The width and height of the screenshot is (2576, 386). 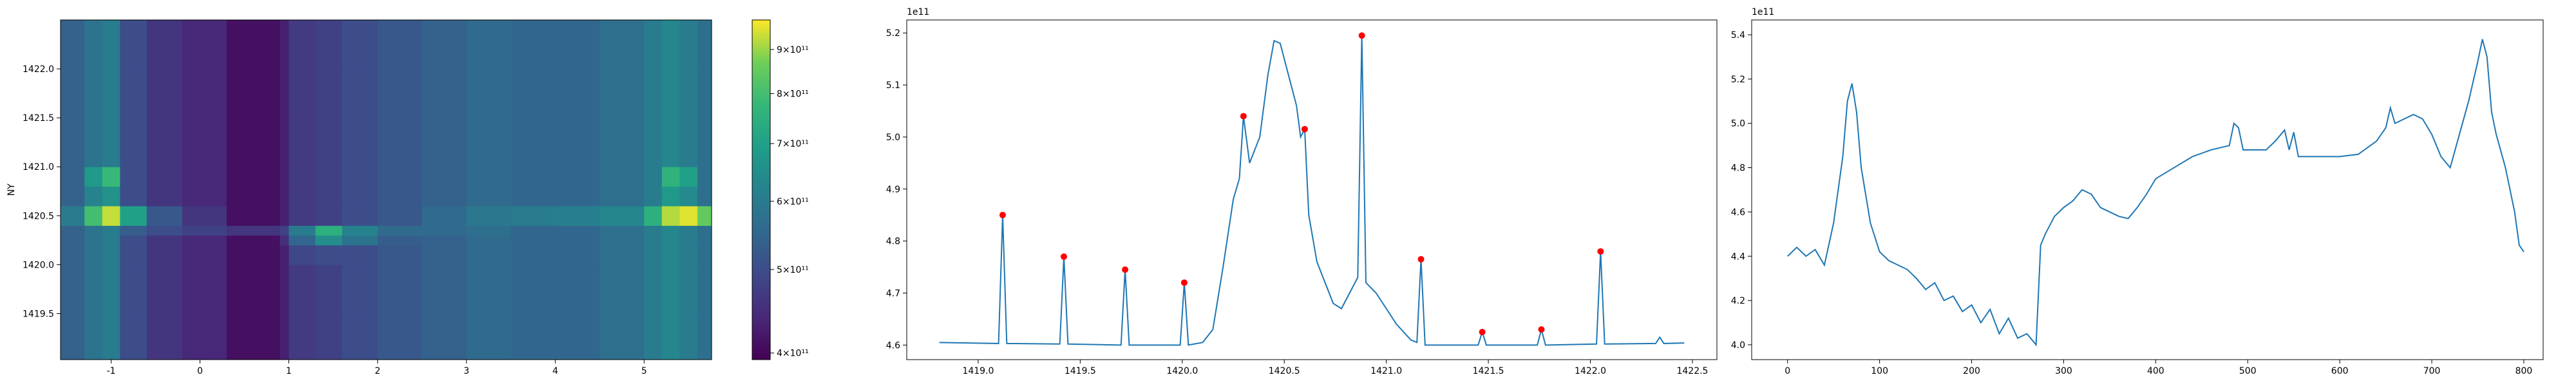 I want to click on x-tick-label: 5, so click(x=644, y=371).